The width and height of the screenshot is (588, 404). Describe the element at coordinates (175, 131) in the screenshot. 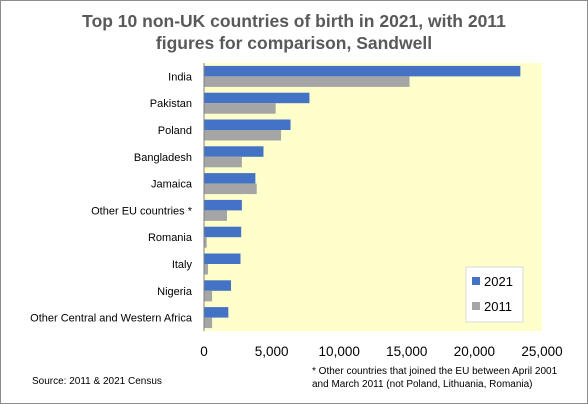

I see `category-label: Poland` at that location.